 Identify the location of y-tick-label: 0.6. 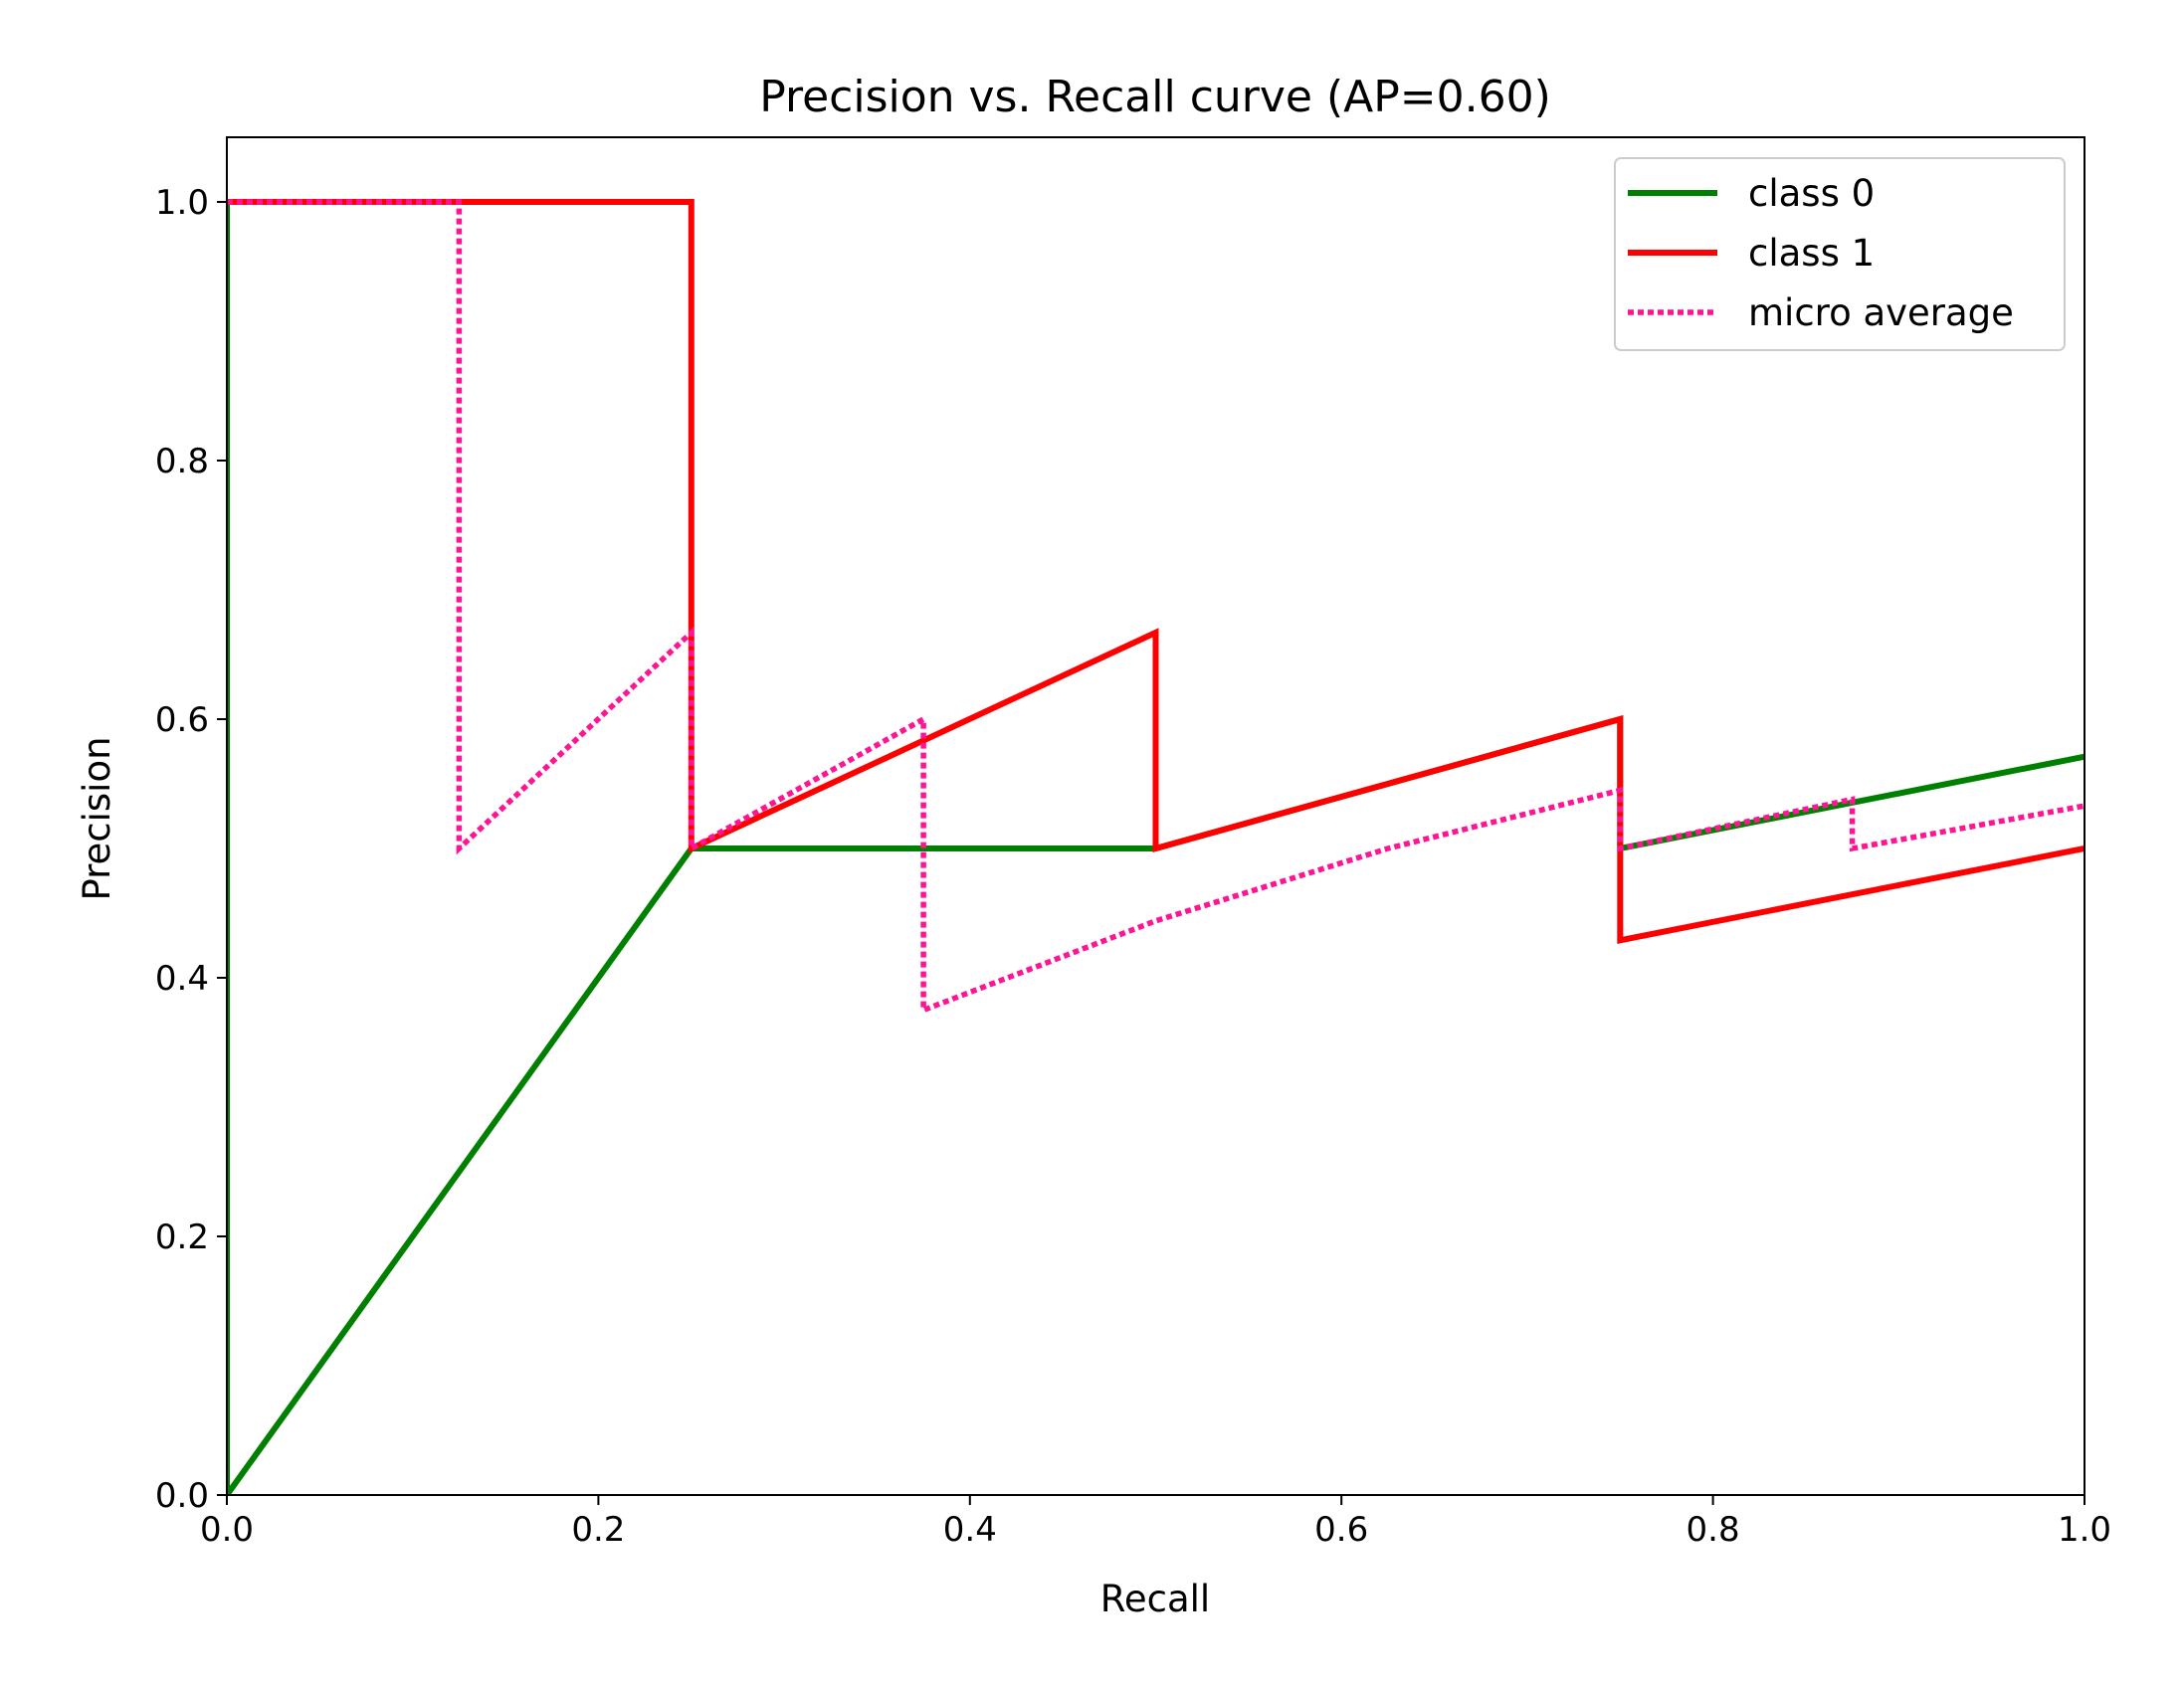
(182, 720).